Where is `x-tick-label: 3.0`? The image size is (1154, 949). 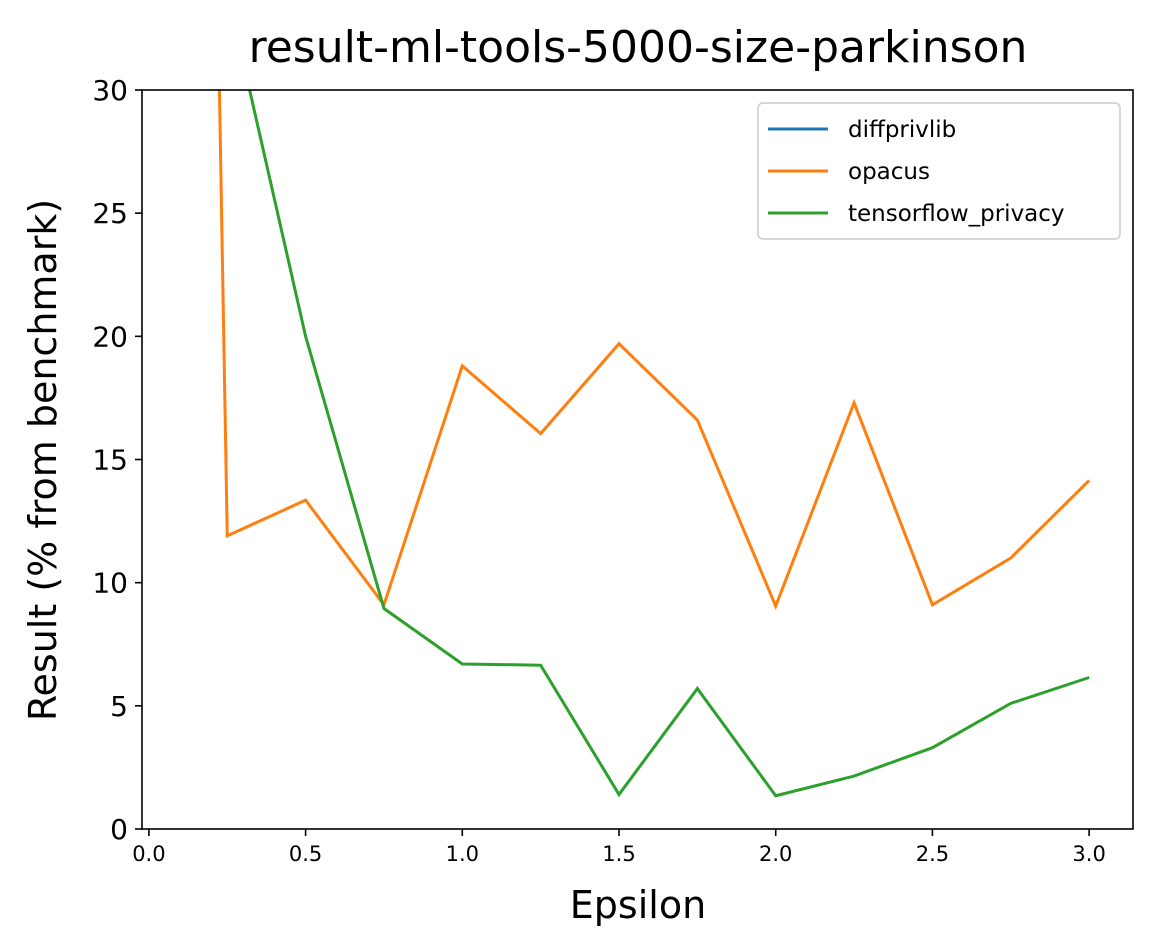 x-tick-label: 3.0 is located at coordinates (1088, 854).